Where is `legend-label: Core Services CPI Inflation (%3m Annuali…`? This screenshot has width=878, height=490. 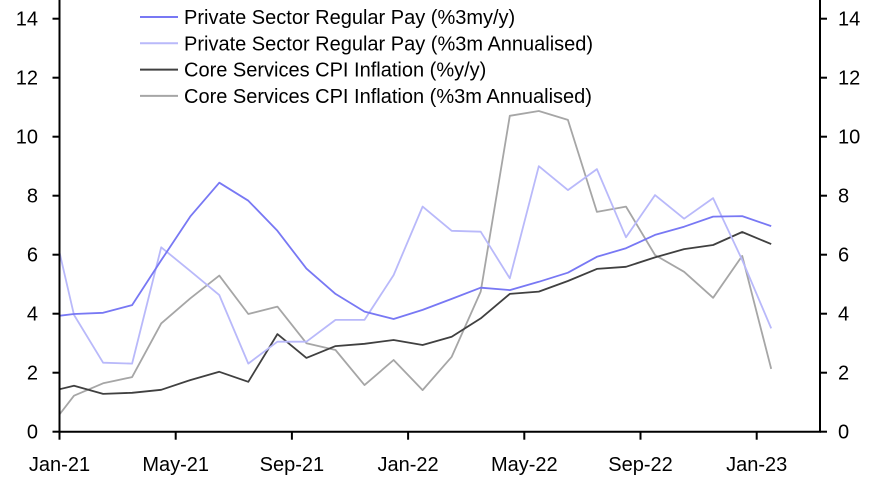
legend-label: Core Services CPI Inflation (%3m Annuali… is located at coordinates (388, 97).